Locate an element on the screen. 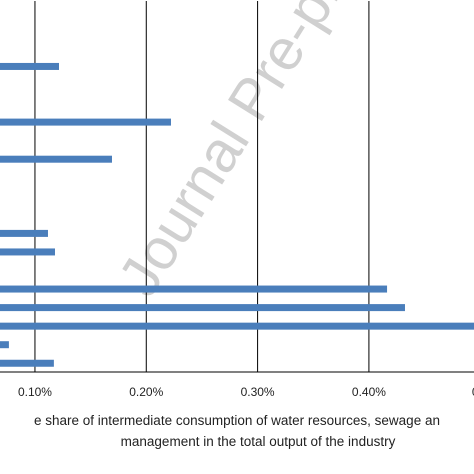 The width and height of the screenshot is (474, 474). x-tick-label: 0.5 is located at coordinates (473, 392).